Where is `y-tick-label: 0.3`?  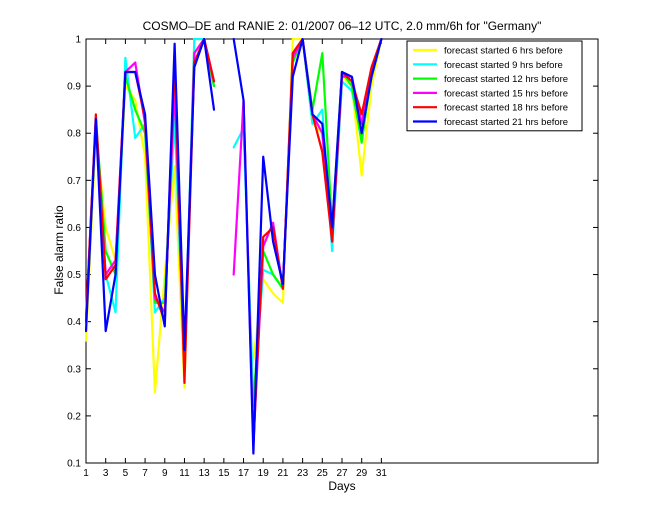
y-tick-label: 0.3 is located at coordinates (74, 369).